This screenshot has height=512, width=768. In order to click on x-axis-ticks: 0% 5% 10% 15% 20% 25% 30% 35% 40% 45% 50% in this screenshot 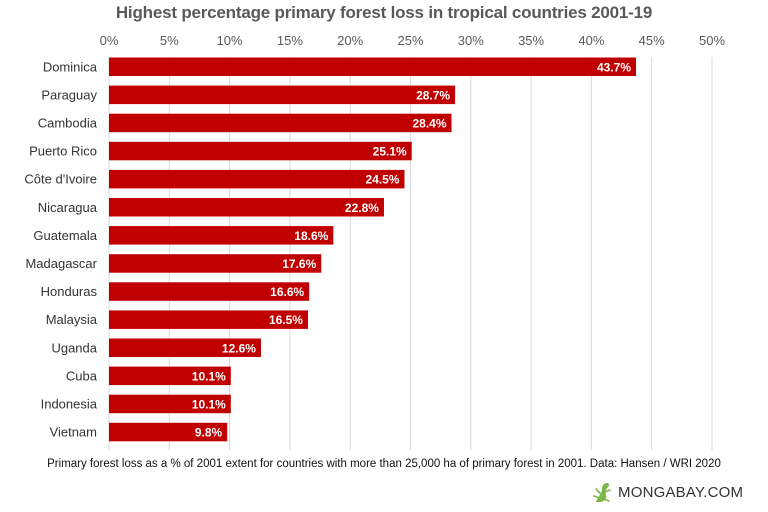, I will do `click(413, 40)`.